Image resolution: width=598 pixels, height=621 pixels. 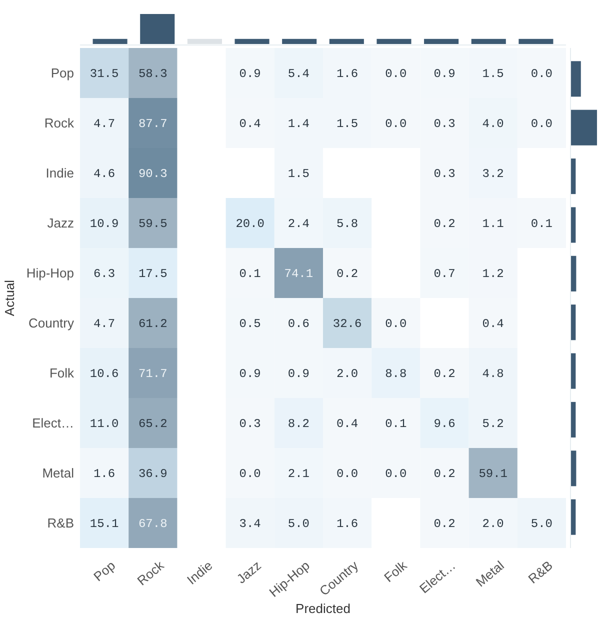 What do you see at coordinates (445, 424) in the screenshot?
I see `data-label: 9.6` at bounding box center [445, 424].